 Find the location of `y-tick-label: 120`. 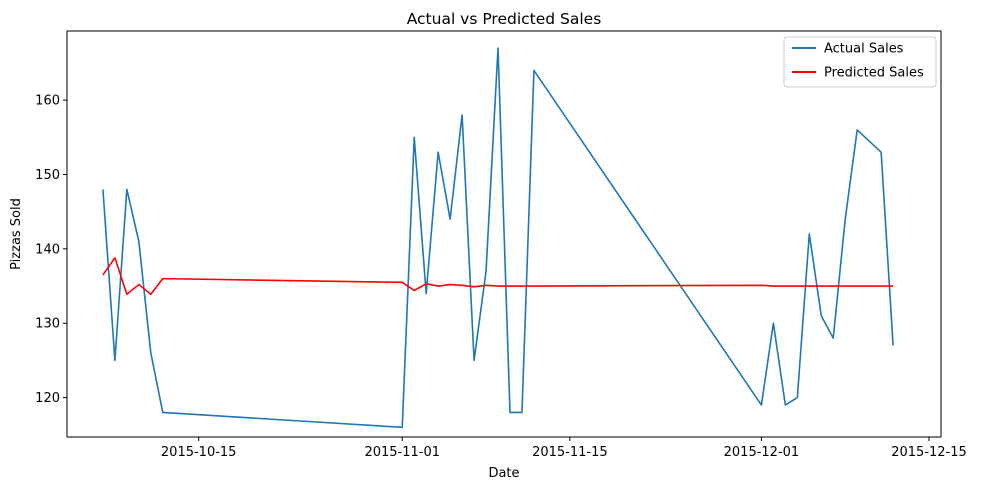

y-tick-label: 120 is located at coordinates (47, 398).